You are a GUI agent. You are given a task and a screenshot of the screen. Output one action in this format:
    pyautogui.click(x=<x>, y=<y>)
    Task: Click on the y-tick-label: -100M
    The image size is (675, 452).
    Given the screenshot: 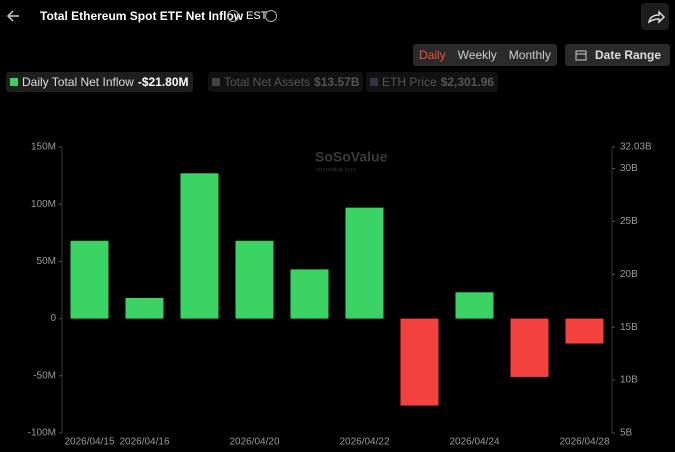 What is the action you would take?
    pyautogui.click(x=42, y=433)
    